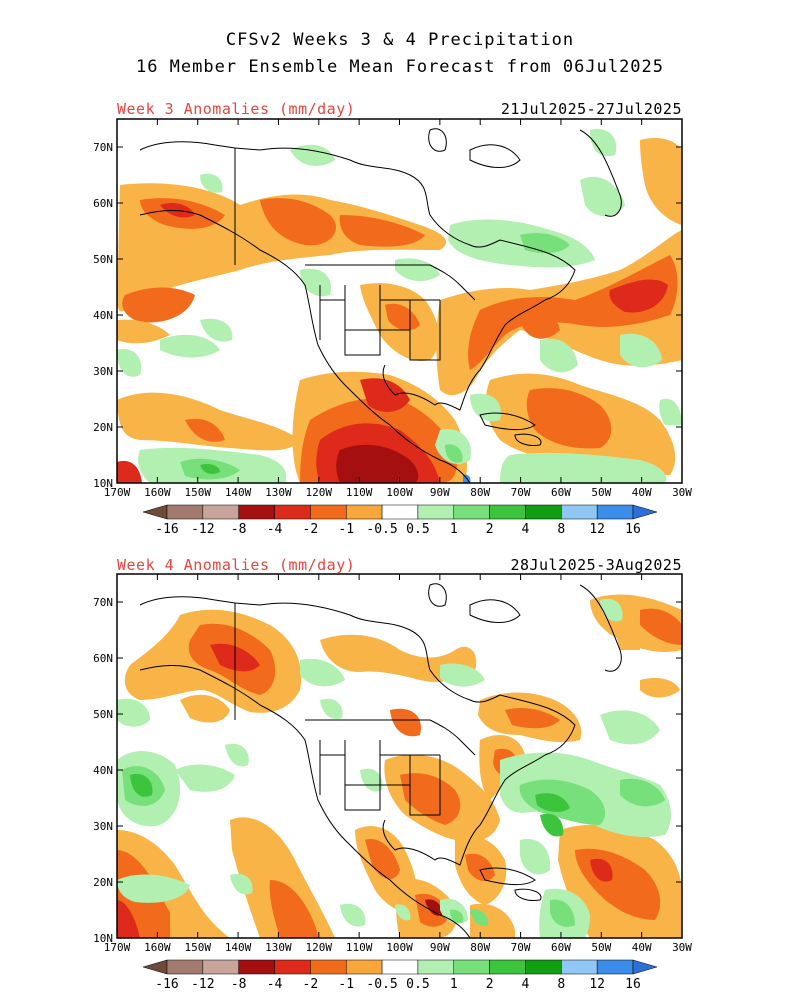 The height and width of the screenshot is (1000, 800). What do you see at coordinates (236, 109) in the screenshot?
I see `week3-label: Week 3 Anomalies (mm/day)` at bounding box center [236, 109].